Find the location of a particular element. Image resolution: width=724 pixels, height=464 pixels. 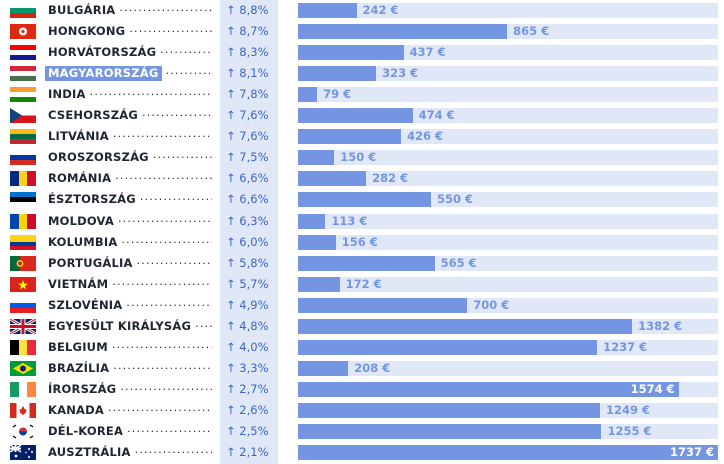

growth-label: ↑ 6,3% is located at coordinates (247, 220).